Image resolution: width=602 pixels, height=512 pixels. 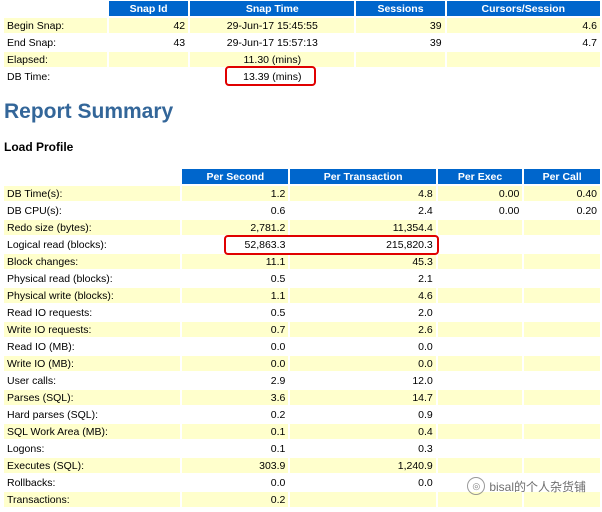 I want to click on load-profile-row-label: Block changes:, so click(x=92, y=261).